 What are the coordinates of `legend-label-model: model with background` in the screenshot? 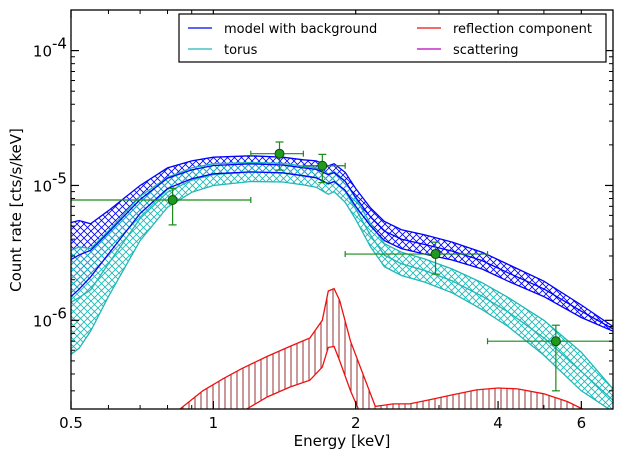 It's located at (300, 29).